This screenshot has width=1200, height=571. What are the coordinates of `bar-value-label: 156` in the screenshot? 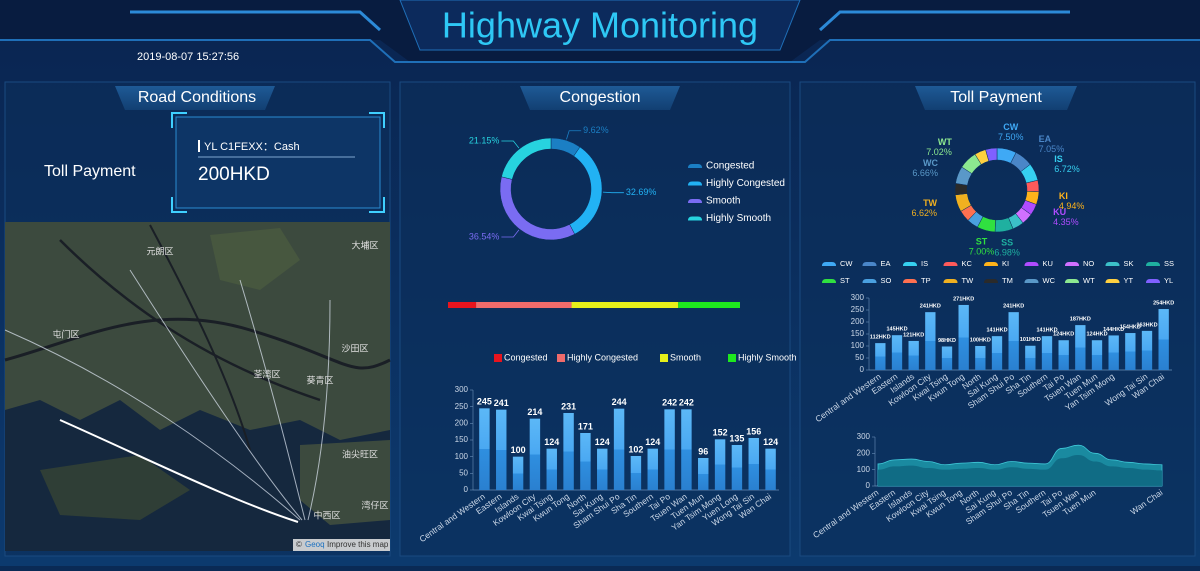 It's located at (753, 431).